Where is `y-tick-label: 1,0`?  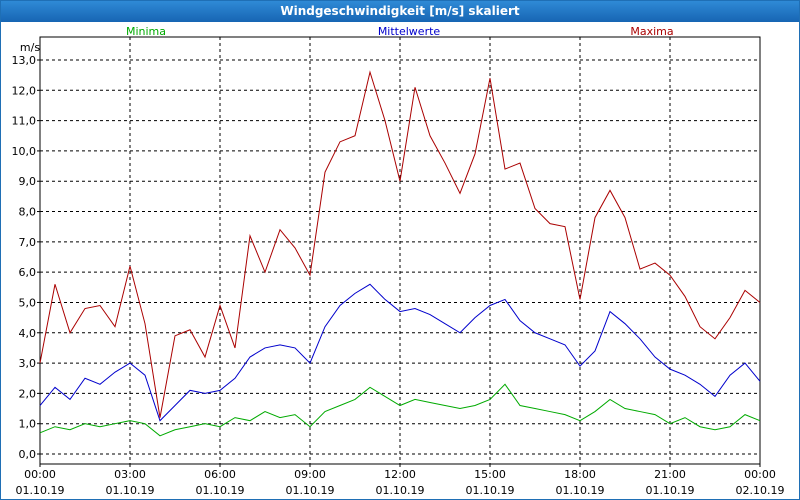 y-tick-label: 1,0 is located at coordinates (28, 424).